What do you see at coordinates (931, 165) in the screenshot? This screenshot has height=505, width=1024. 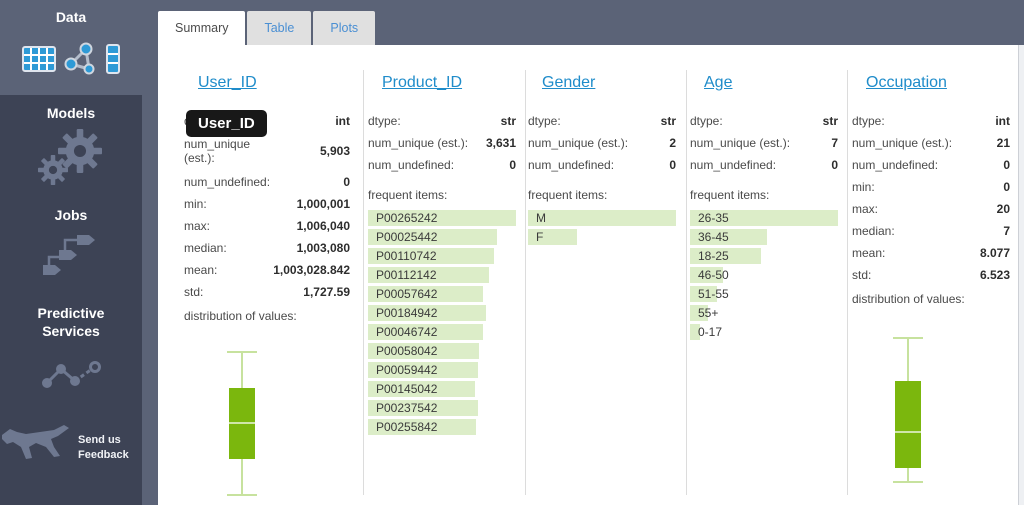 I see `stat-row: num_undefined: 0` at bounding box center [931, 165].